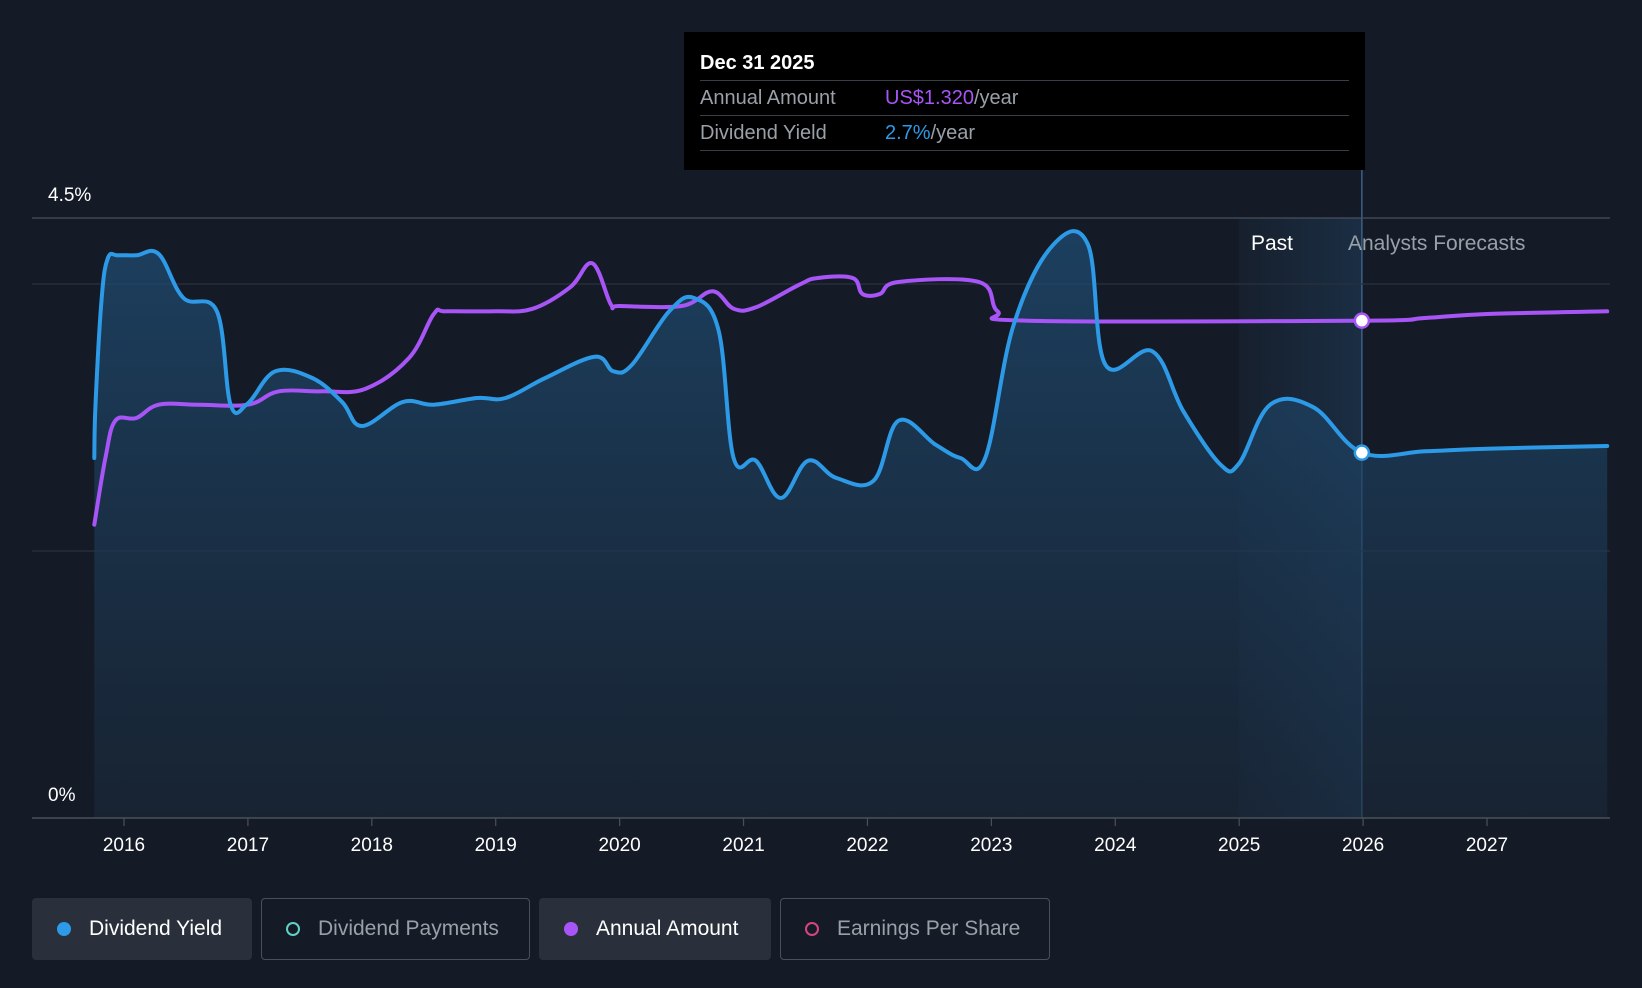  Describe the element at coordinates (69, 195) in the screenshot. I see `y-label-top: 4.5%` at that location.